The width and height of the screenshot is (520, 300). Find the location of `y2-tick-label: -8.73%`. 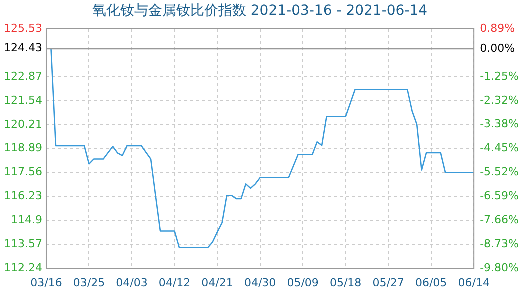

y2-tick-label: -8.73% is located at coordinates (500, 244).